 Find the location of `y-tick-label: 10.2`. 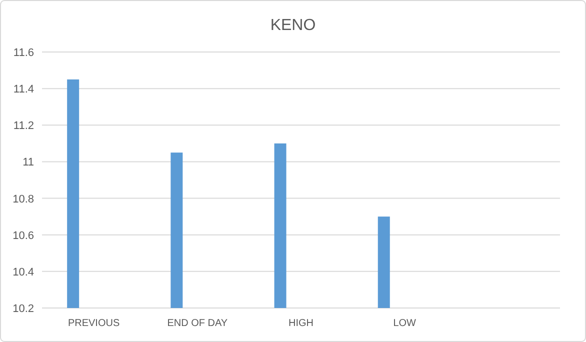

y-tick-label: 10.2 is located at coordinates (23, 309).